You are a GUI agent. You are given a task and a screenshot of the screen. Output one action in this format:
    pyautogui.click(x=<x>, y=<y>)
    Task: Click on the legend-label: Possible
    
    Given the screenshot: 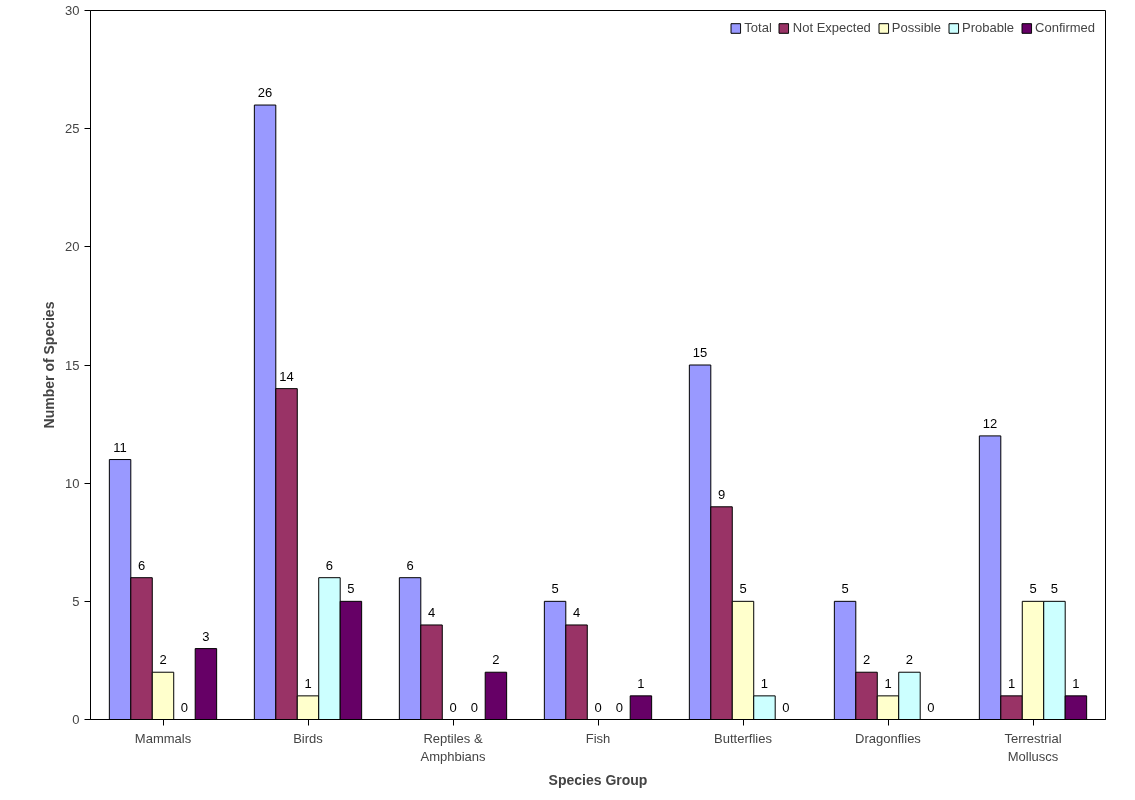 What is the action you would take?
    pyautogui.click(x=916, y=27)
    